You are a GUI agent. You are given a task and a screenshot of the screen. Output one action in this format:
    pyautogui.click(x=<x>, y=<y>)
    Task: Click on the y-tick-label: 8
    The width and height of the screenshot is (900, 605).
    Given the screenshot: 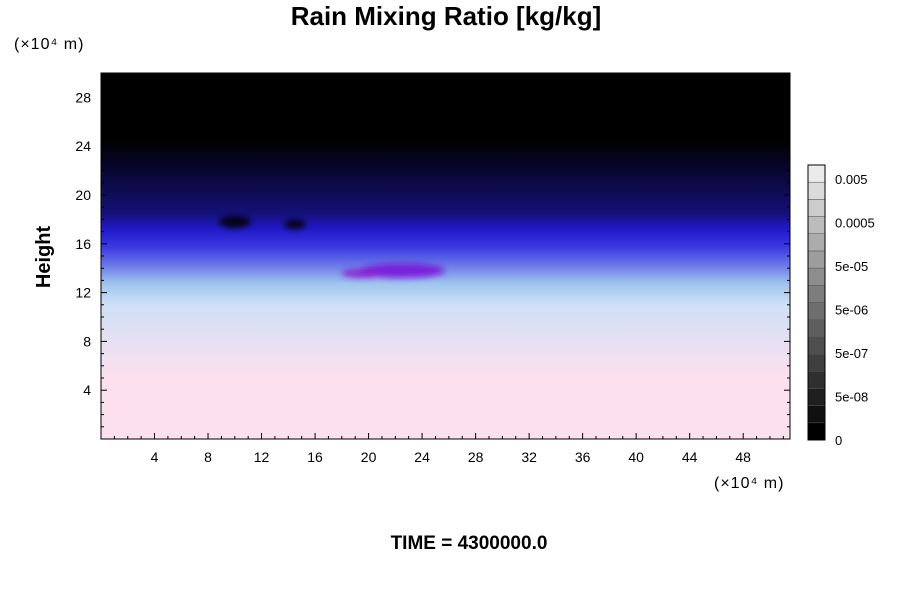 What is the action you would take?
    pyautogui.click(x=87, y=341)
    